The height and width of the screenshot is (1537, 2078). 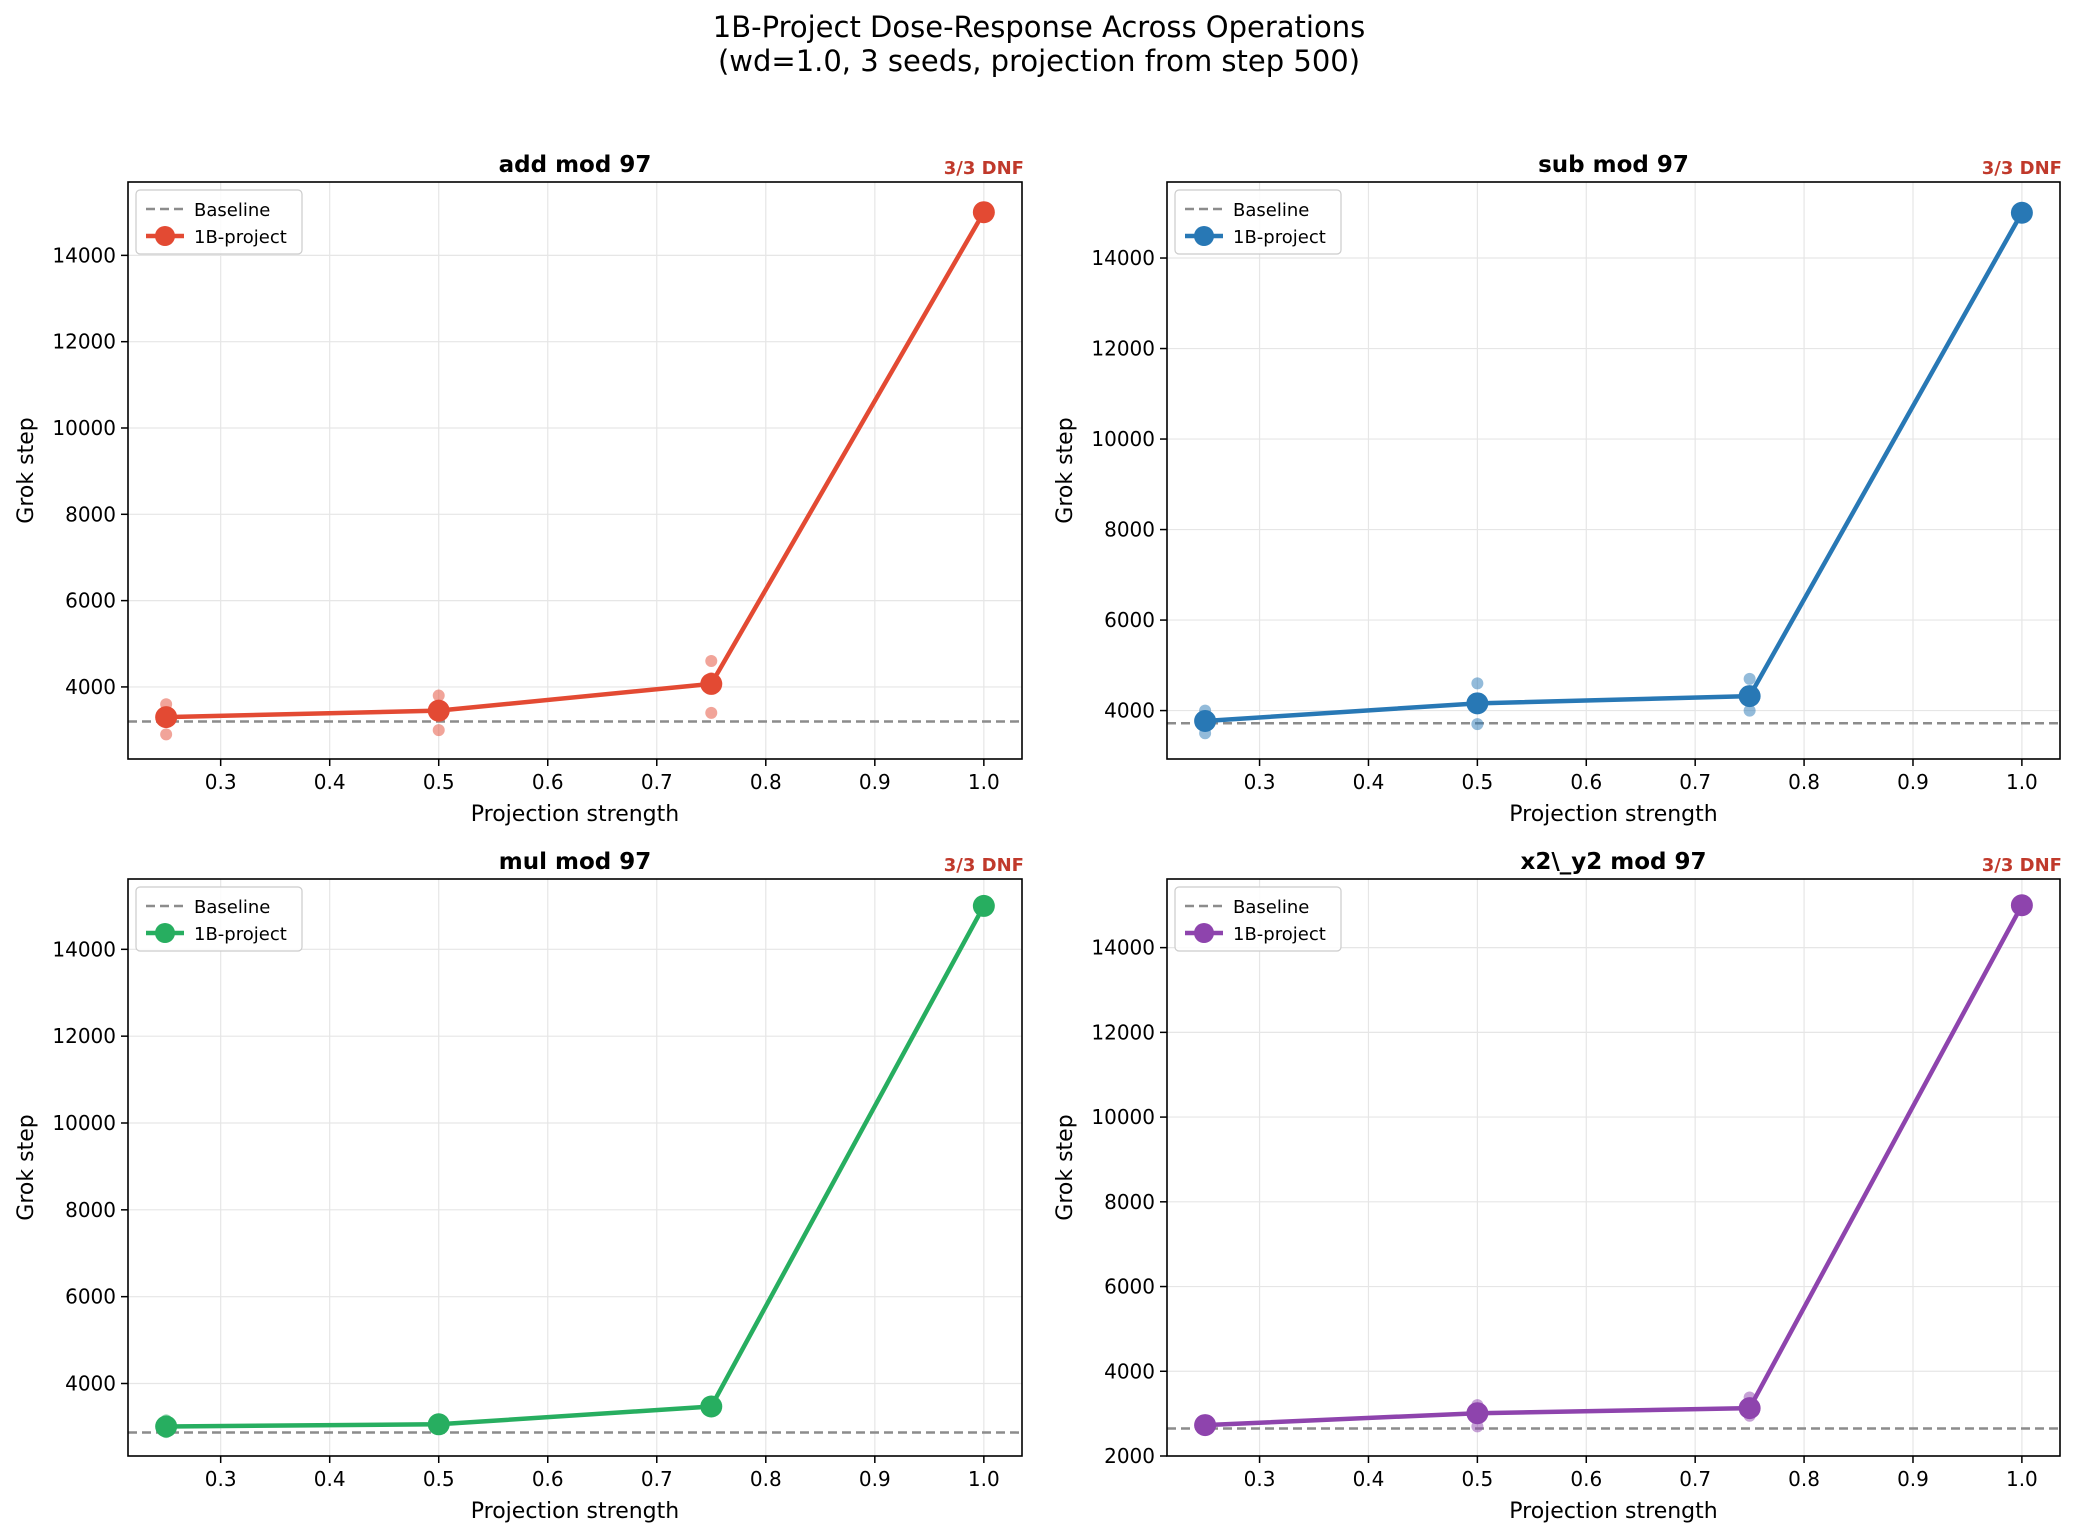 I want to click on subplot-title: add mod 97, so click(x=575, y=165).